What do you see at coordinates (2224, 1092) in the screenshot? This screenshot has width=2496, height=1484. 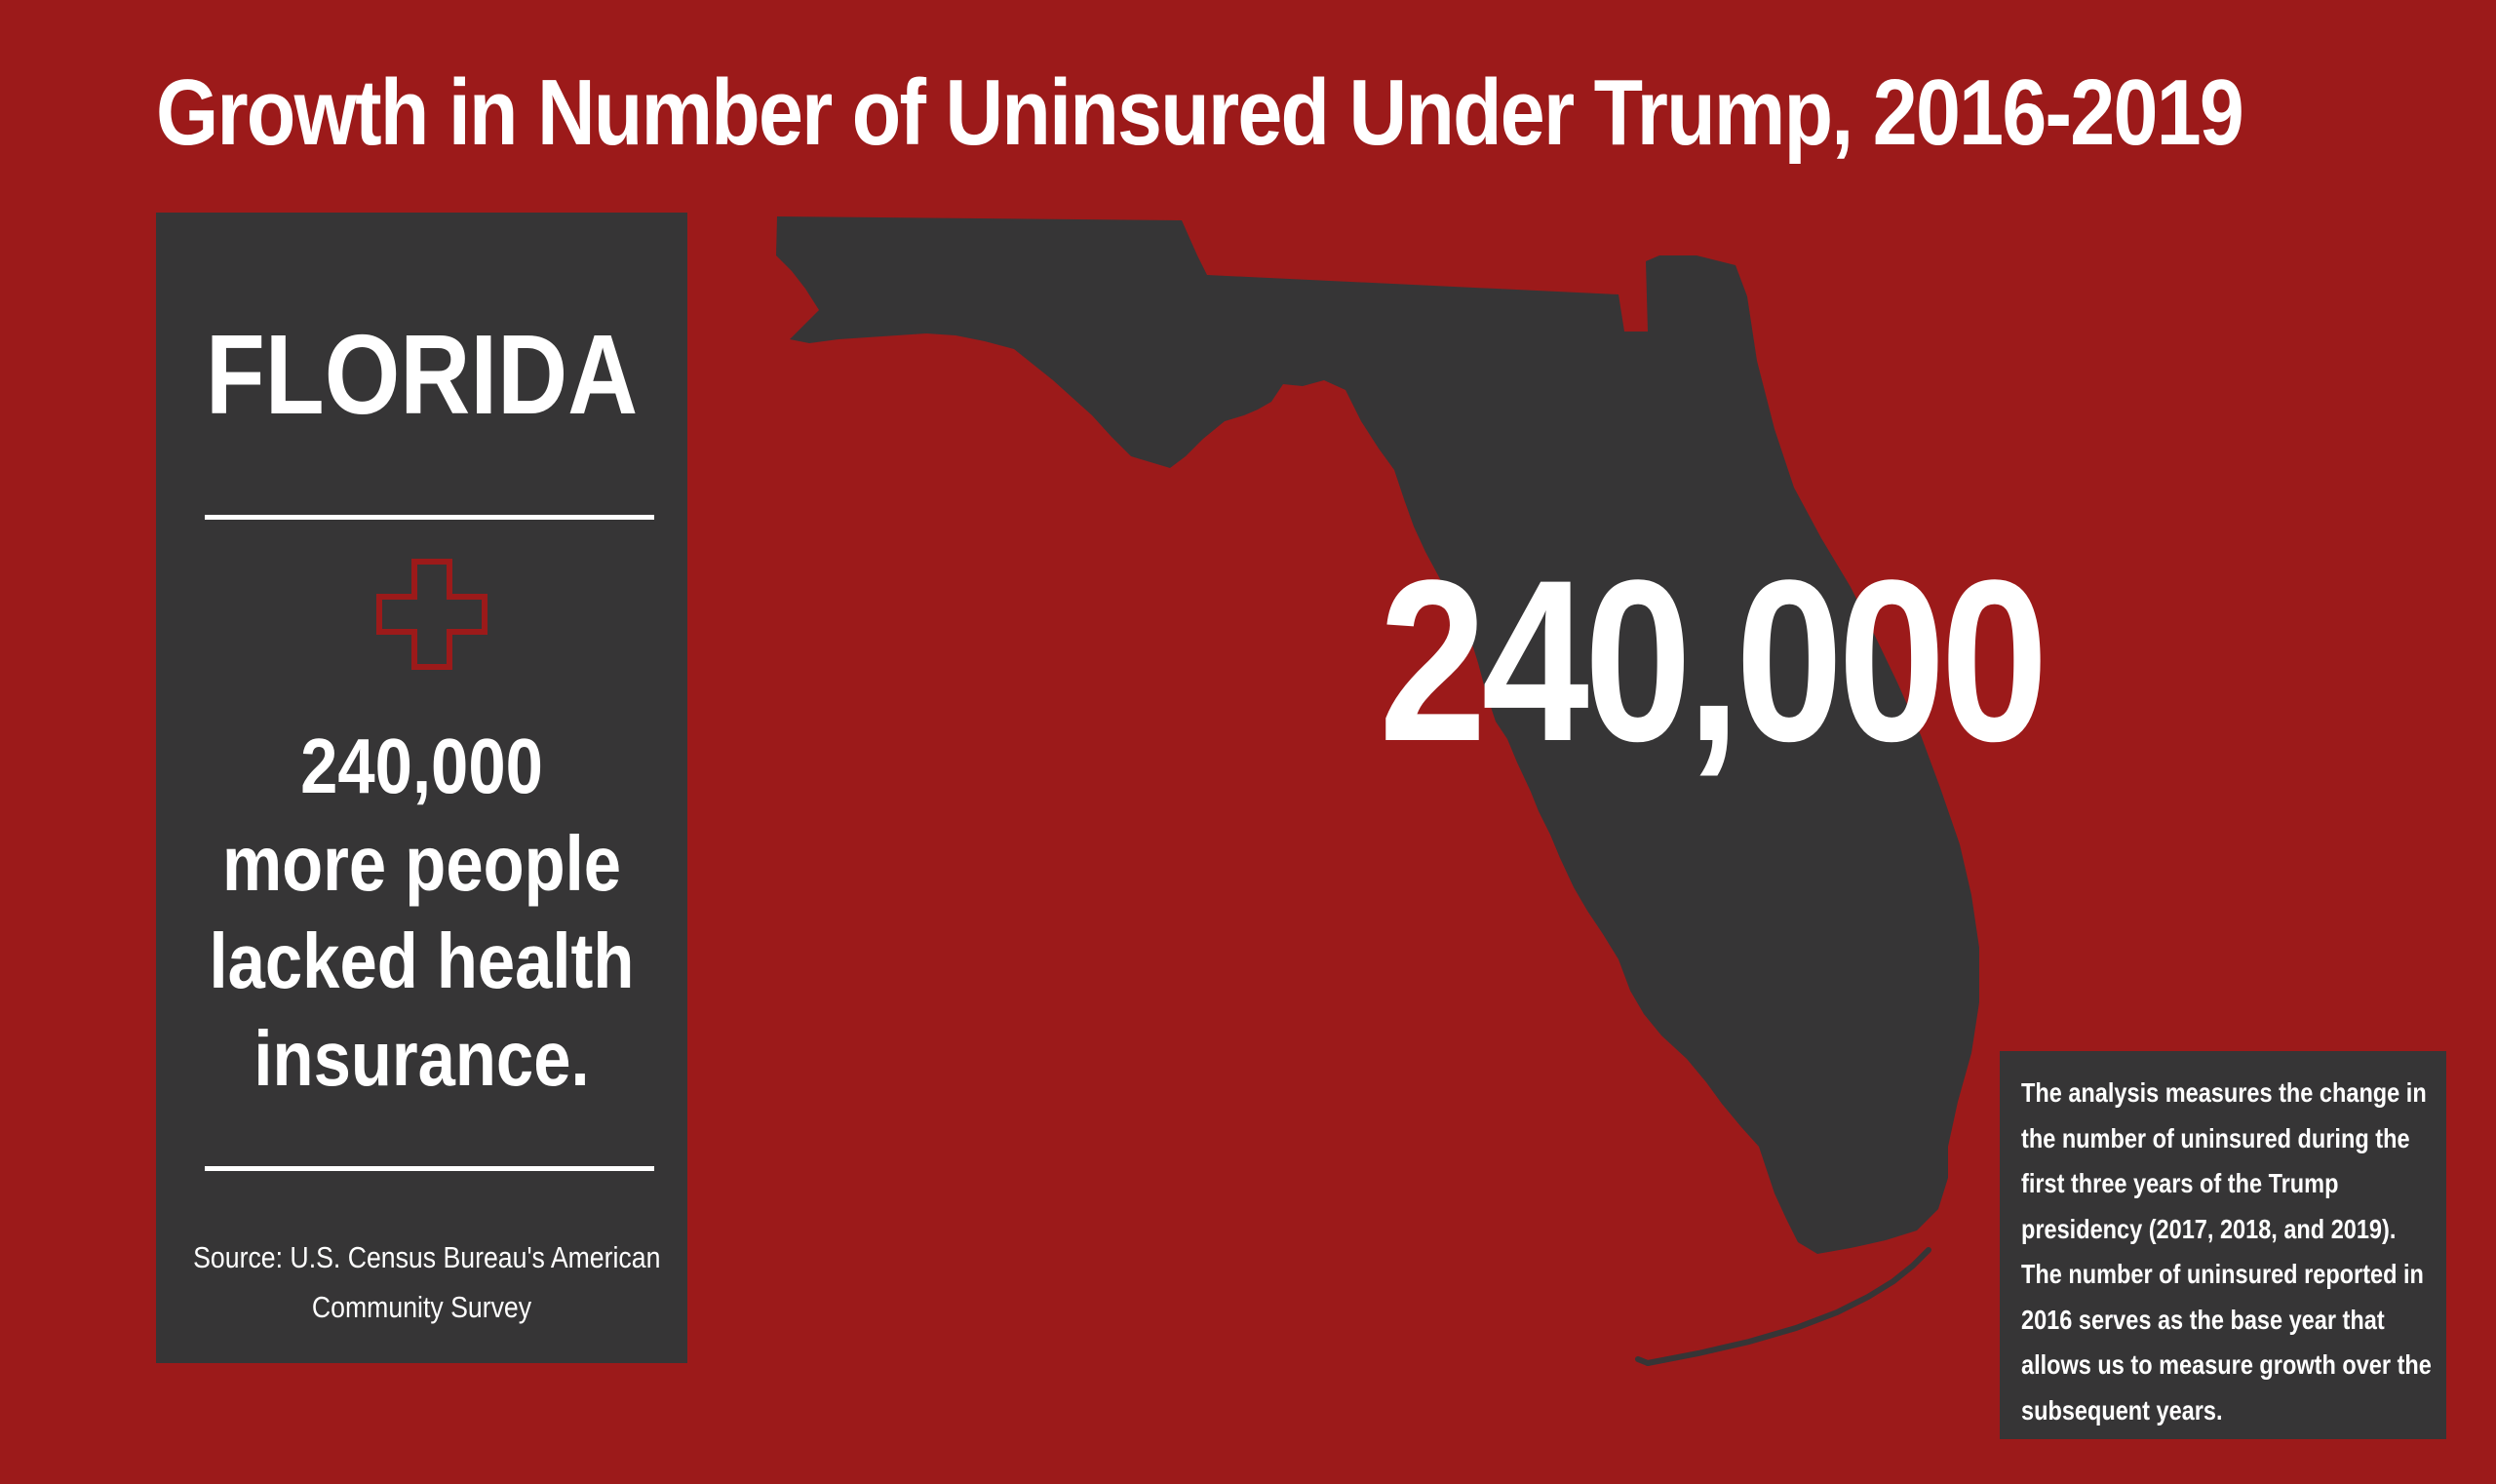 I see `note-line: The analysis measures the change in` at bounding box center [2224, 1092].